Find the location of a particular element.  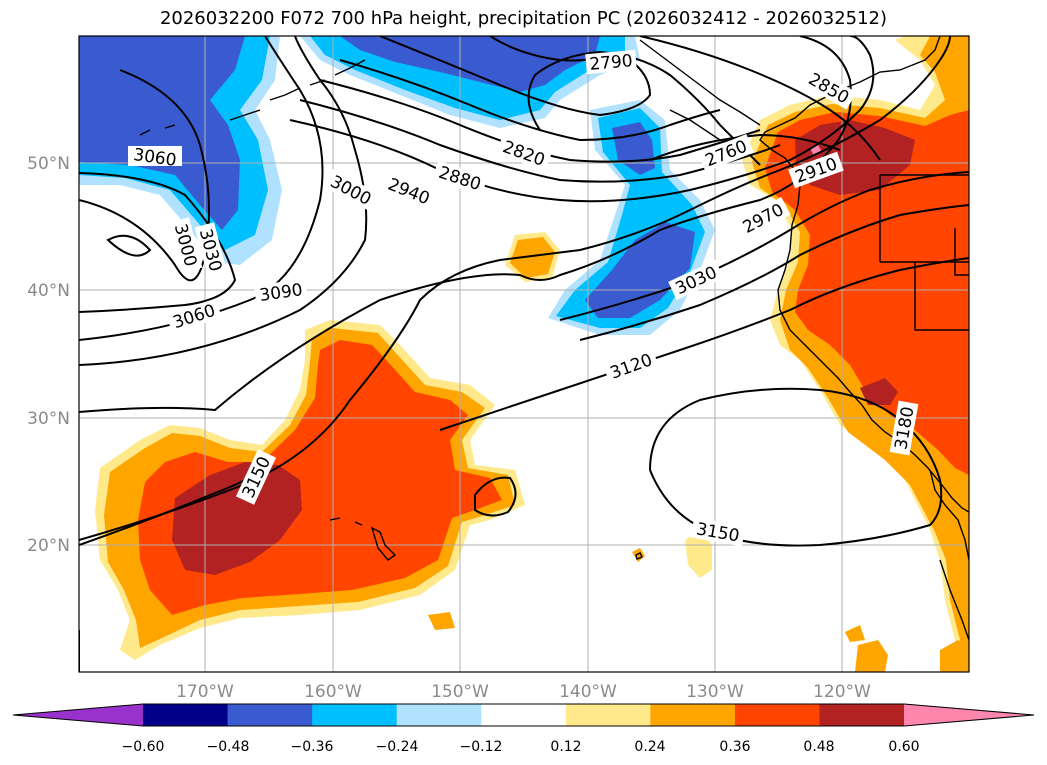

colorbar-outline is located at coordinates (523, 715).